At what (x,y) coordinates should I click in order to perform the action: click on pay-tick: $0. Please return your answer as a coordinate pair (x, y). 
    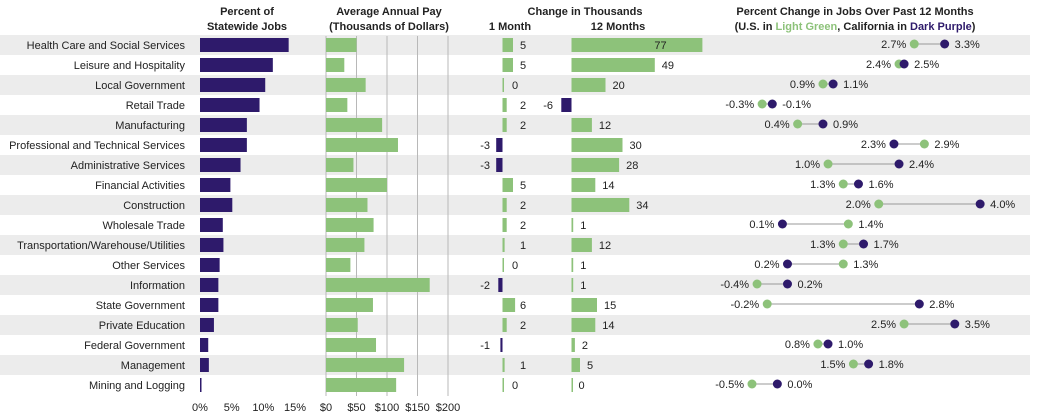
    Looking at the image, I should click on (326, 408).